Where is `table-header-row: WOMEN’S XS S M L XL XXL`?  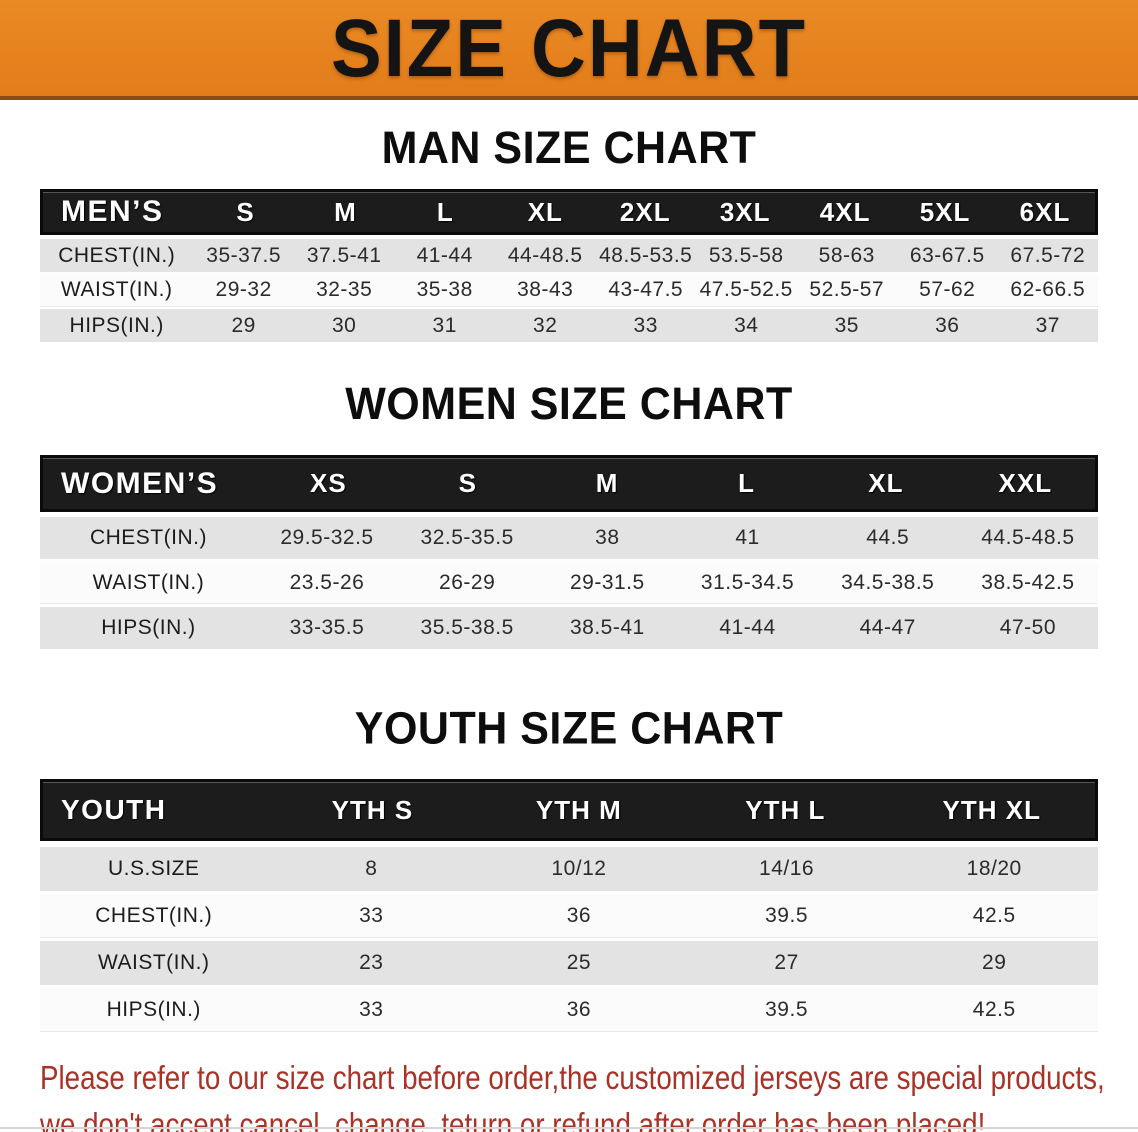 table-header-row: WOMEN’S XS S M L XL XXL is located at coordinates (569, 483).